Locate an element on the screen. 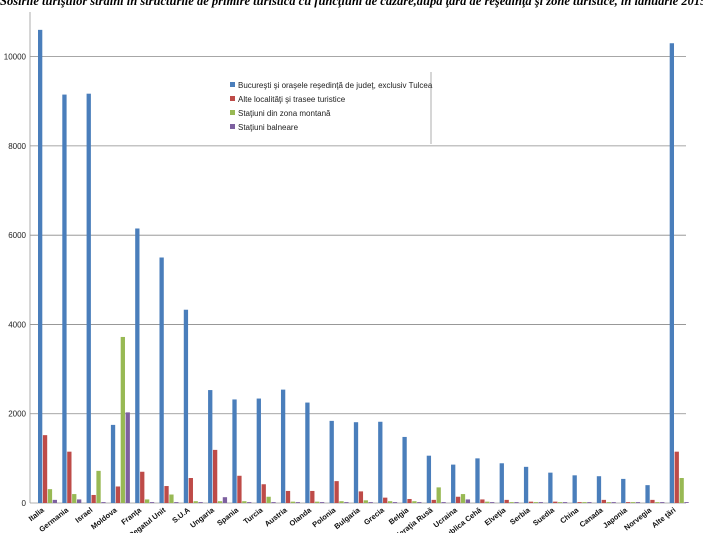  category-label: Elveţia is located at coordinates (495, 516).